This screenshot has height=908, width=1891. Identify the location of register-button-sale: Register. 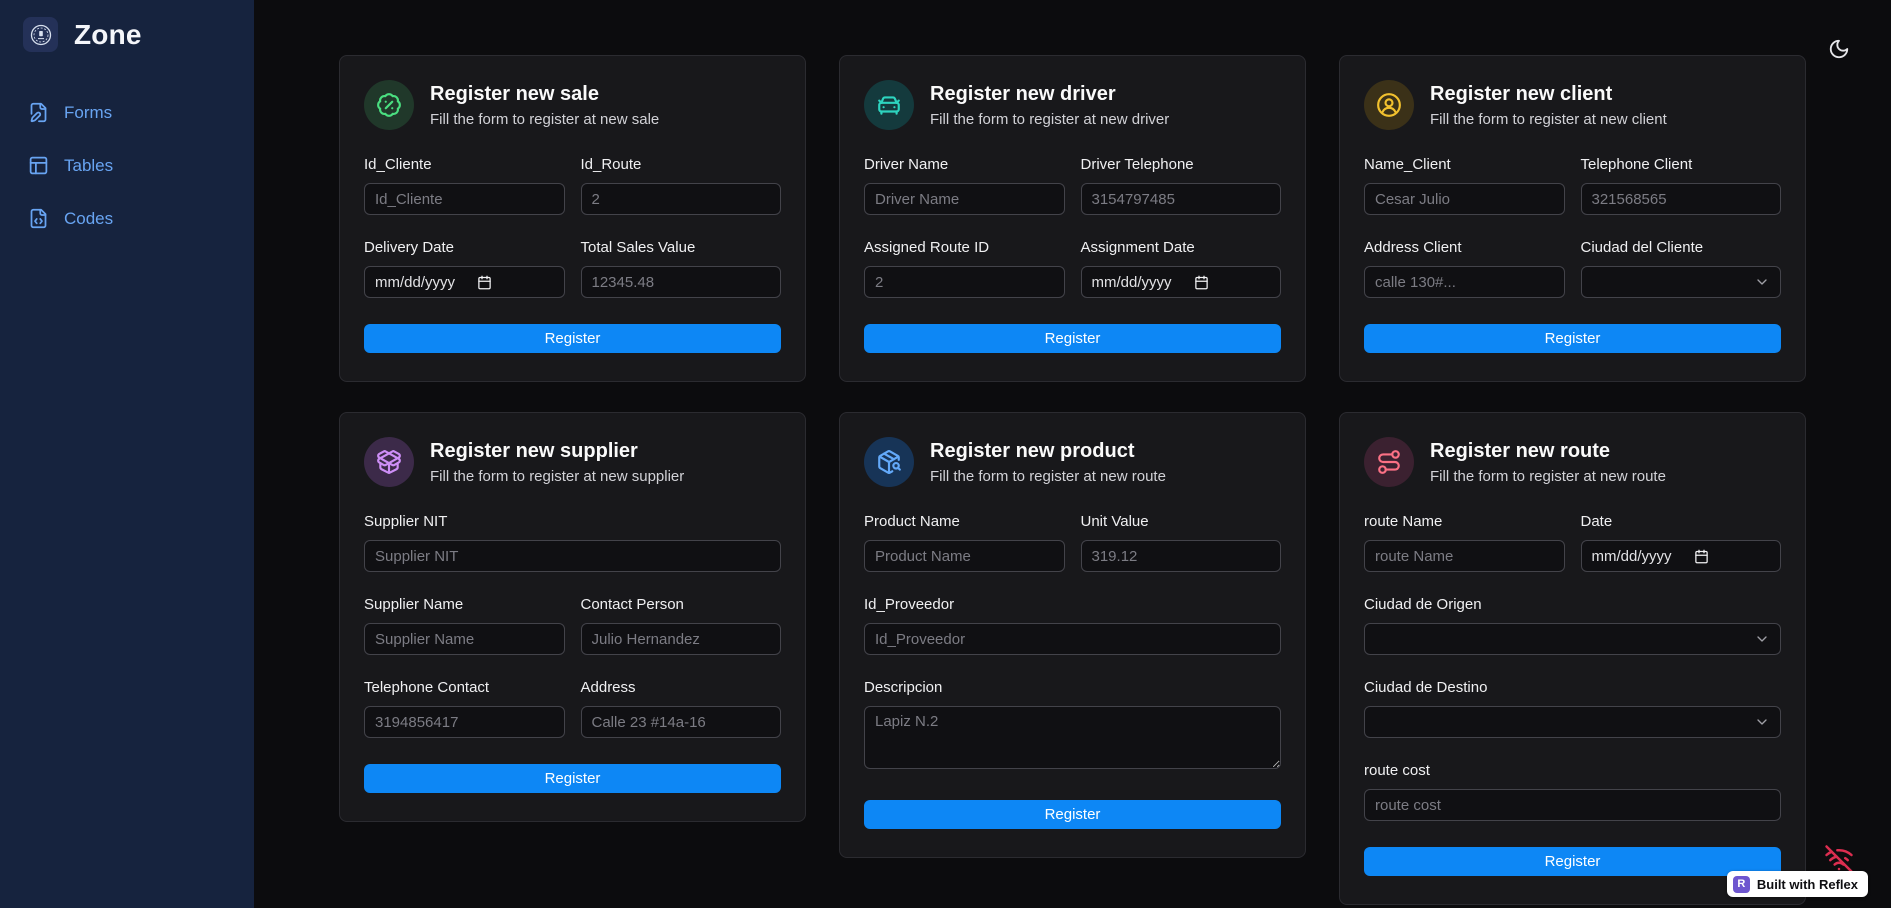
(572, 338).